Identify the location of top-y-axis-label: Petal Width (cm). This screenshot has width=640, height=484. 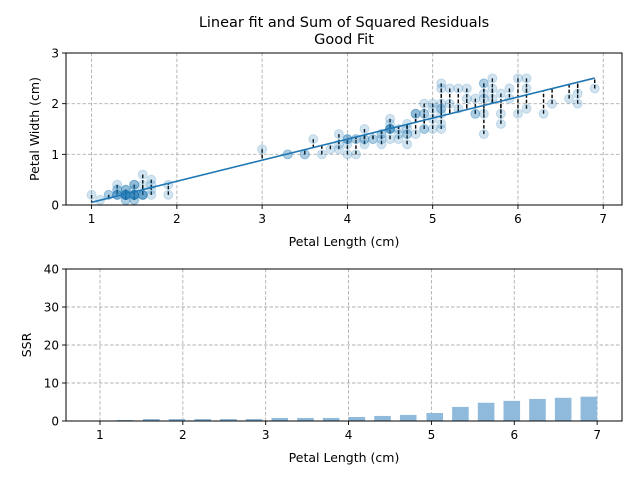
(34, 129).